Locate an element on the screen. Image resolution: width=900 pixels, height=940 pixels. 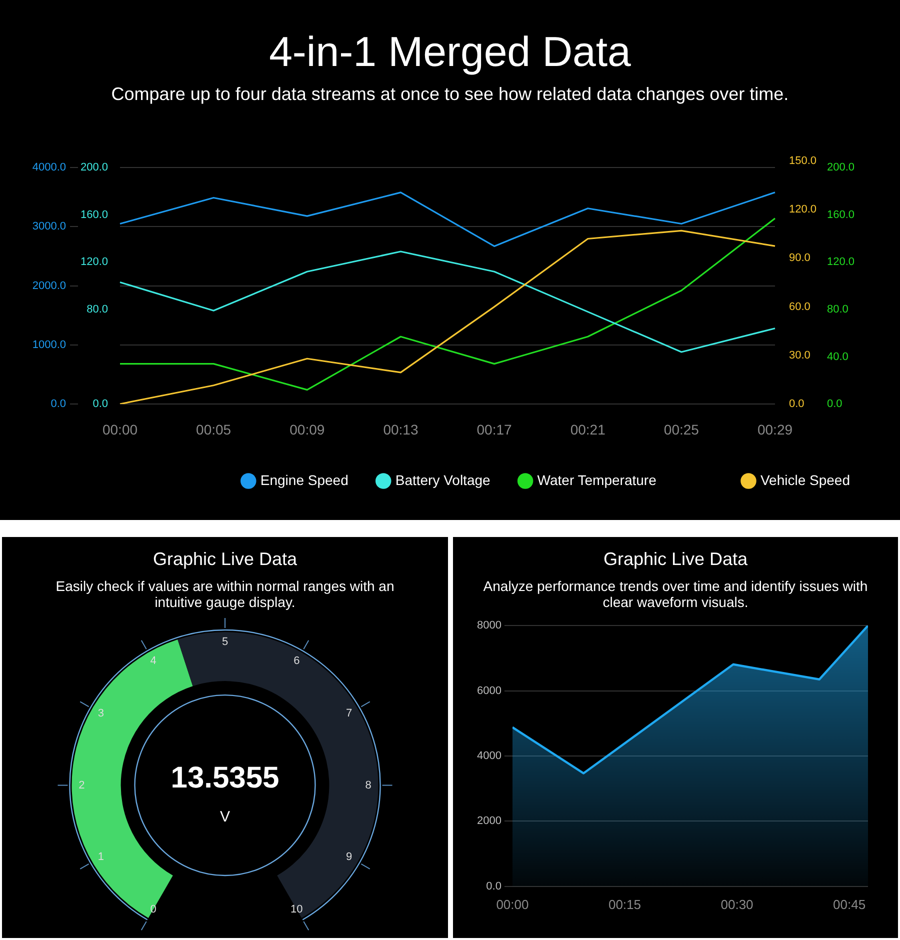
legend-label: Water Temperature is located at coordinates (597, 480).